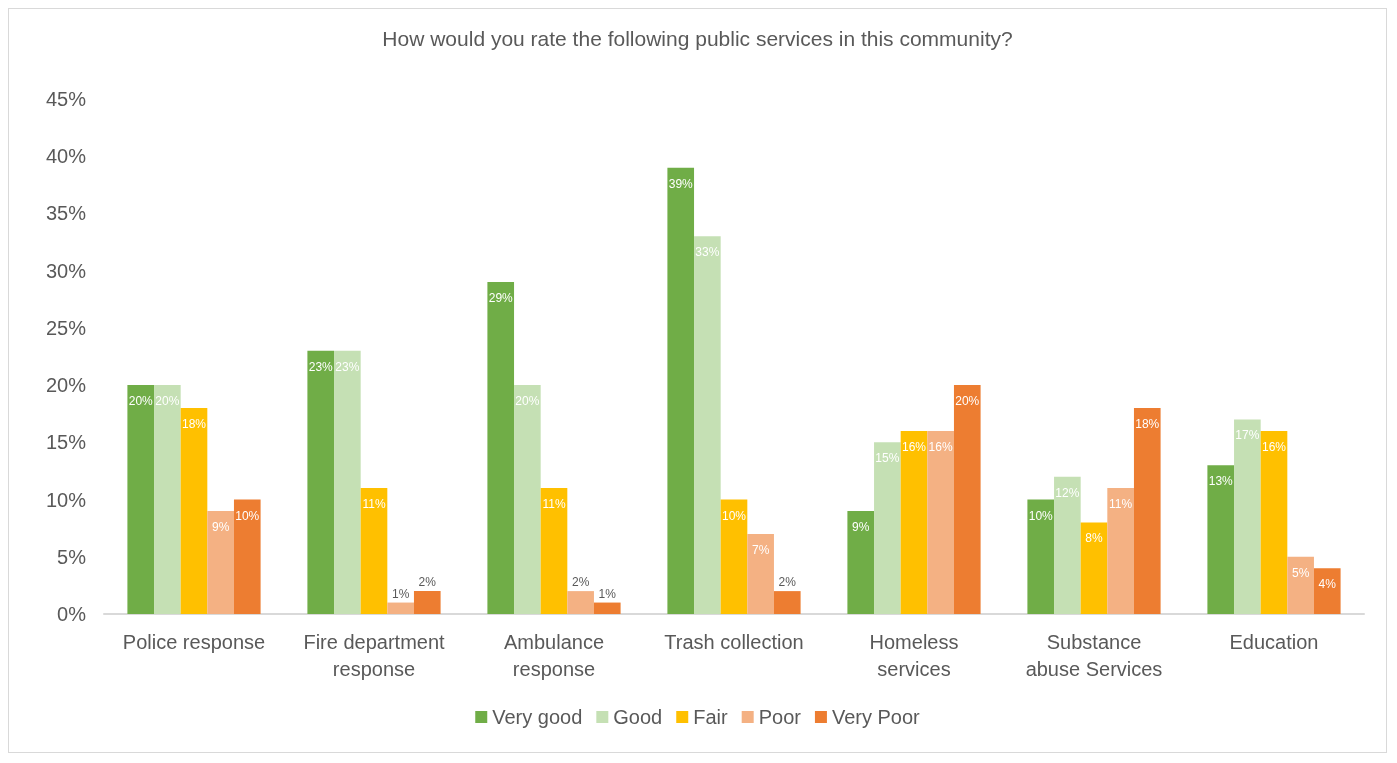 This screenshot has width=1397, height=763. Describe the element at coordinates (72, 556) in the screenshot. I see `y-tick-label: 5%` at that location.